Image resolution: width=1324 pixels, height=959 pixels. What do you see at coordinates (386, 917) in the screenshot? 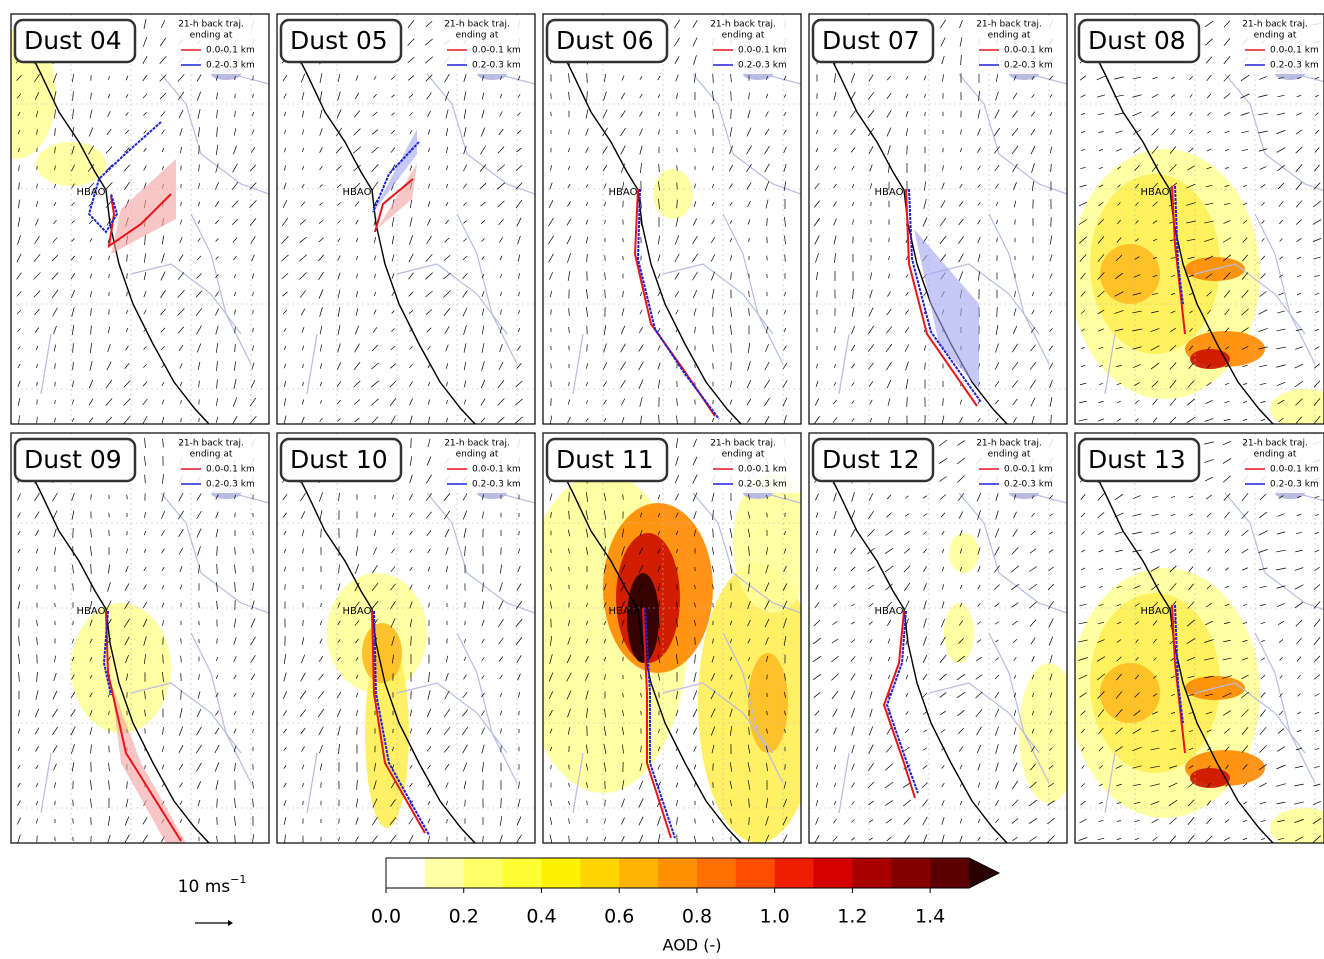
I see `colorbar-tick-label: 0.0` at bounding box center [386, 917].